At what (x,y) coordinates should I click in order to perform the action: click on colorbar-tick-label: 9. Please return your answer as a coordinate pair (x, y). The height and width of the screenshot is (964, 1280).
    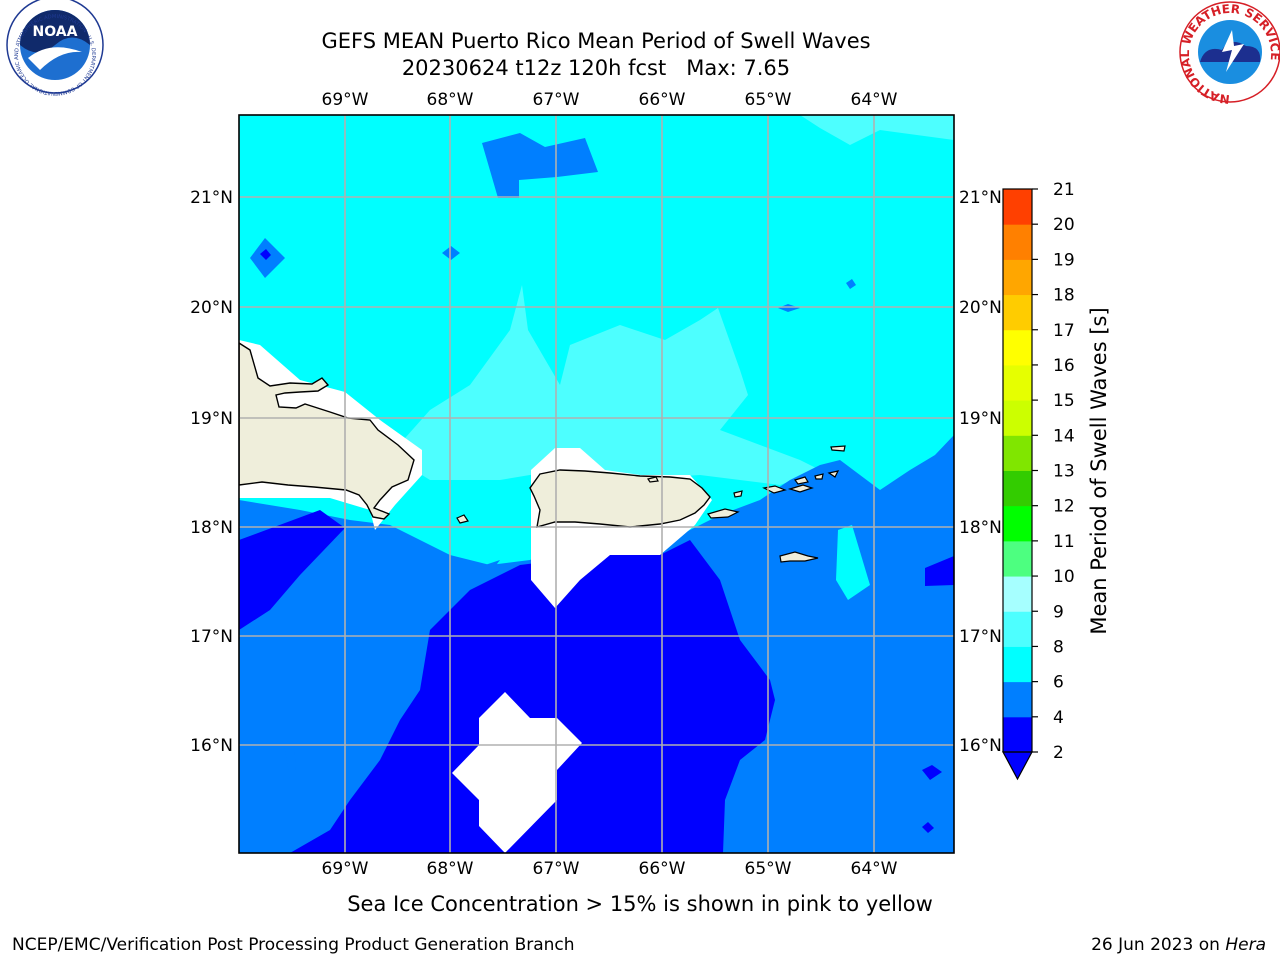
    Looking at the image, I should click on (1058, 612).